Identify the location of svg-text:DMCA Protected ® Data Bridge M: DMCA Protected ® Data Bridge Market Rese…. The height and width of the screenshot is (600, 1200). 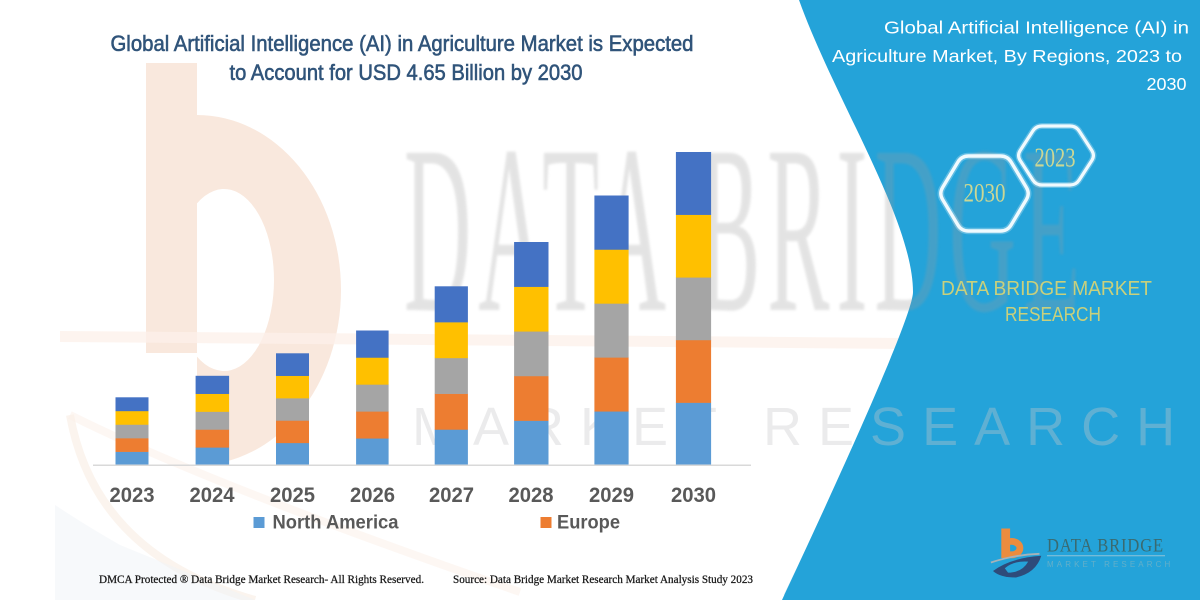
(261, 580).